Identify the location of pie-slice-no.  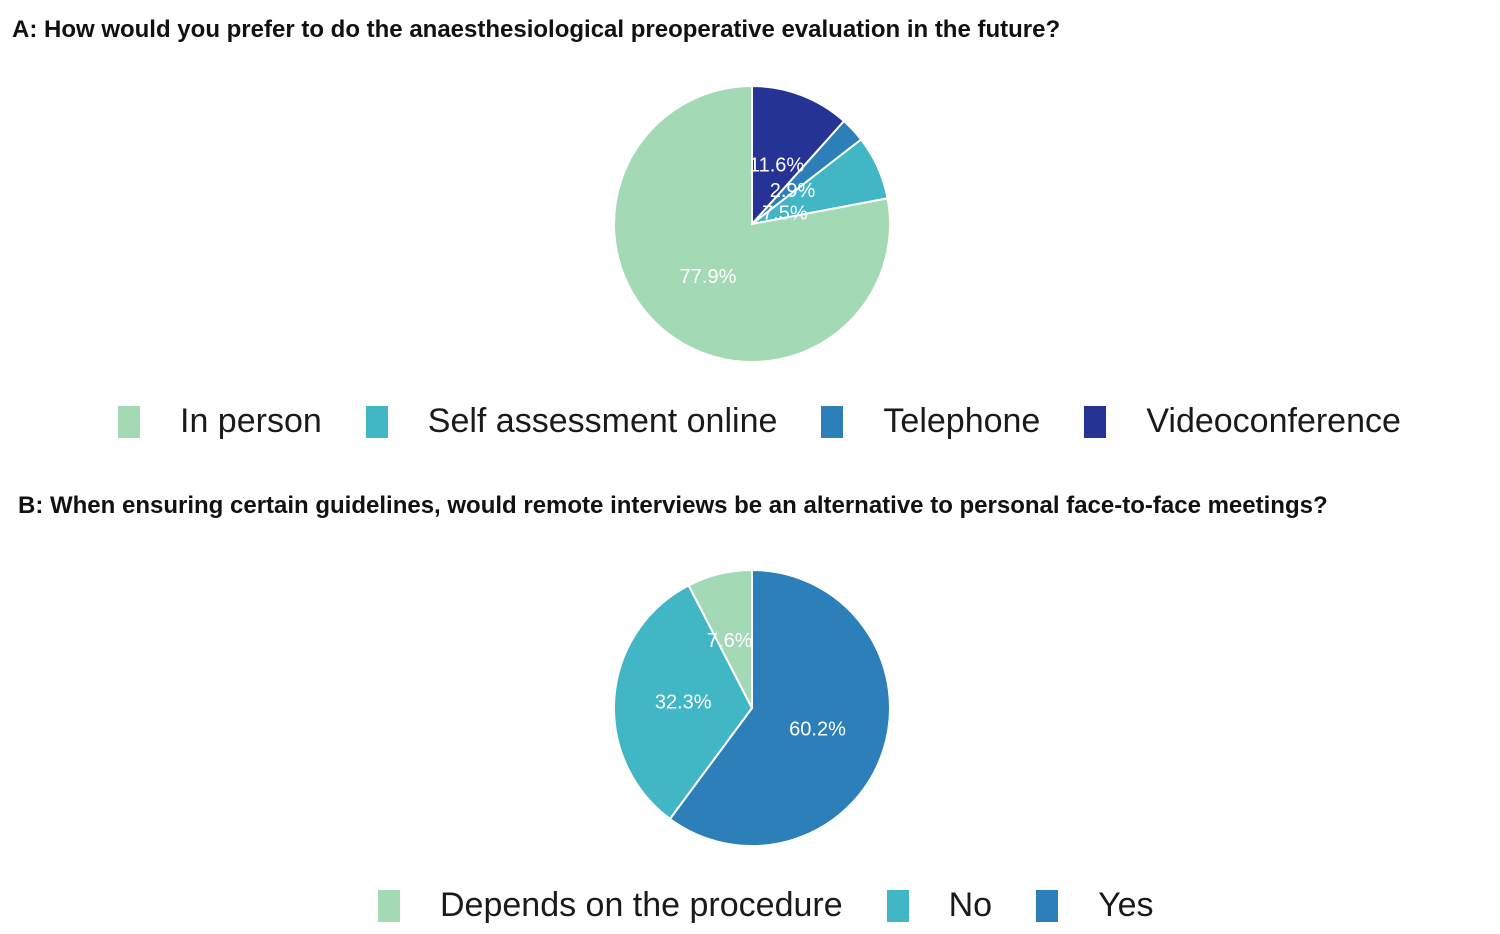
(683, 702).